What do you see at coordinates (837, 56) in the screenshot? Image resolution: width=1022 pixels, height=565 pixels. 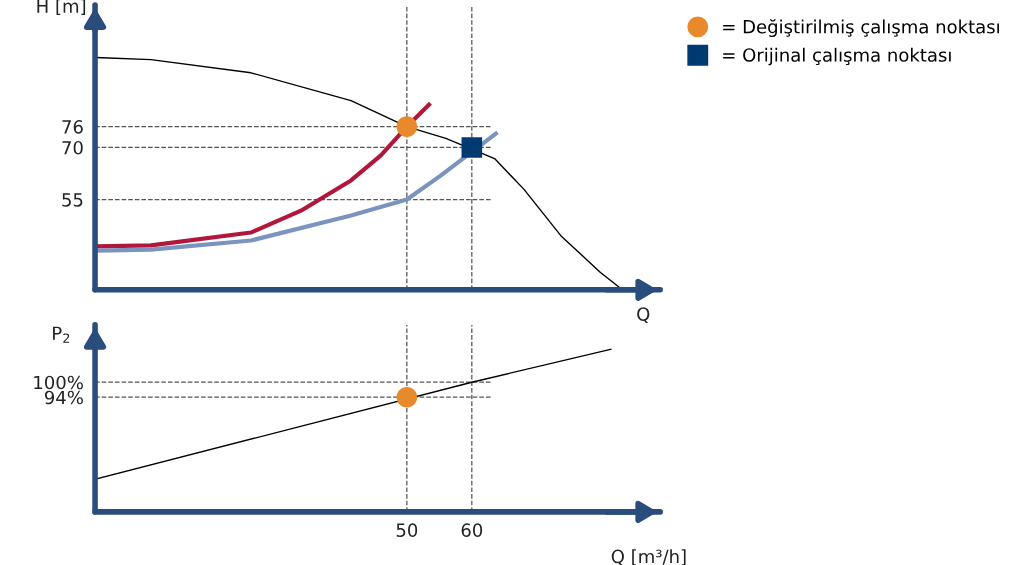 I see `legend-label: = Orijinal çalışma noktası` at bounding box center [837, 56].